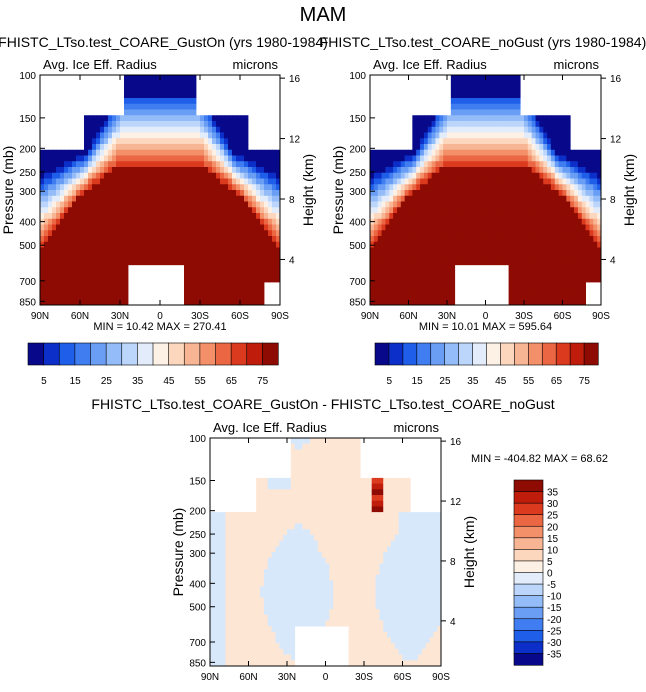 The image size is (646, 692). What do you see at coordinates (563, 316) in the screenshot?
I see `x-tick-label: 60S` at bounding box center [563, 316].